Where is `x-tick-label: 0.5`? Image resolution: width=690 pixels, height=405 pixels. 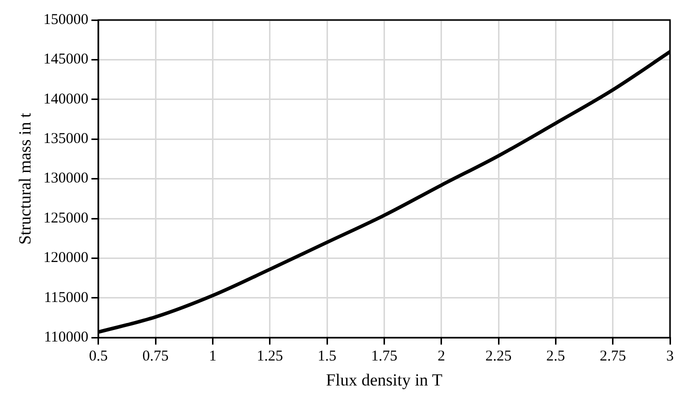 x-tick-label: 0.5 is located at coordinates (98, 356).